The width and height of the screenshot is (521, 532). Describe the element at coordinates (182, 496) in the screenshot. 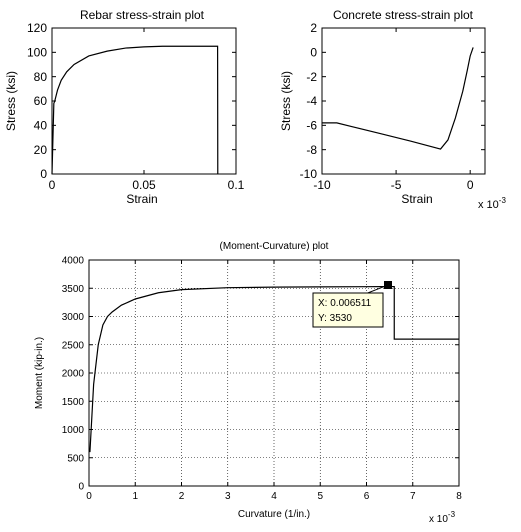

I see `moment-curvature-x-tick-label: 2` at that location.